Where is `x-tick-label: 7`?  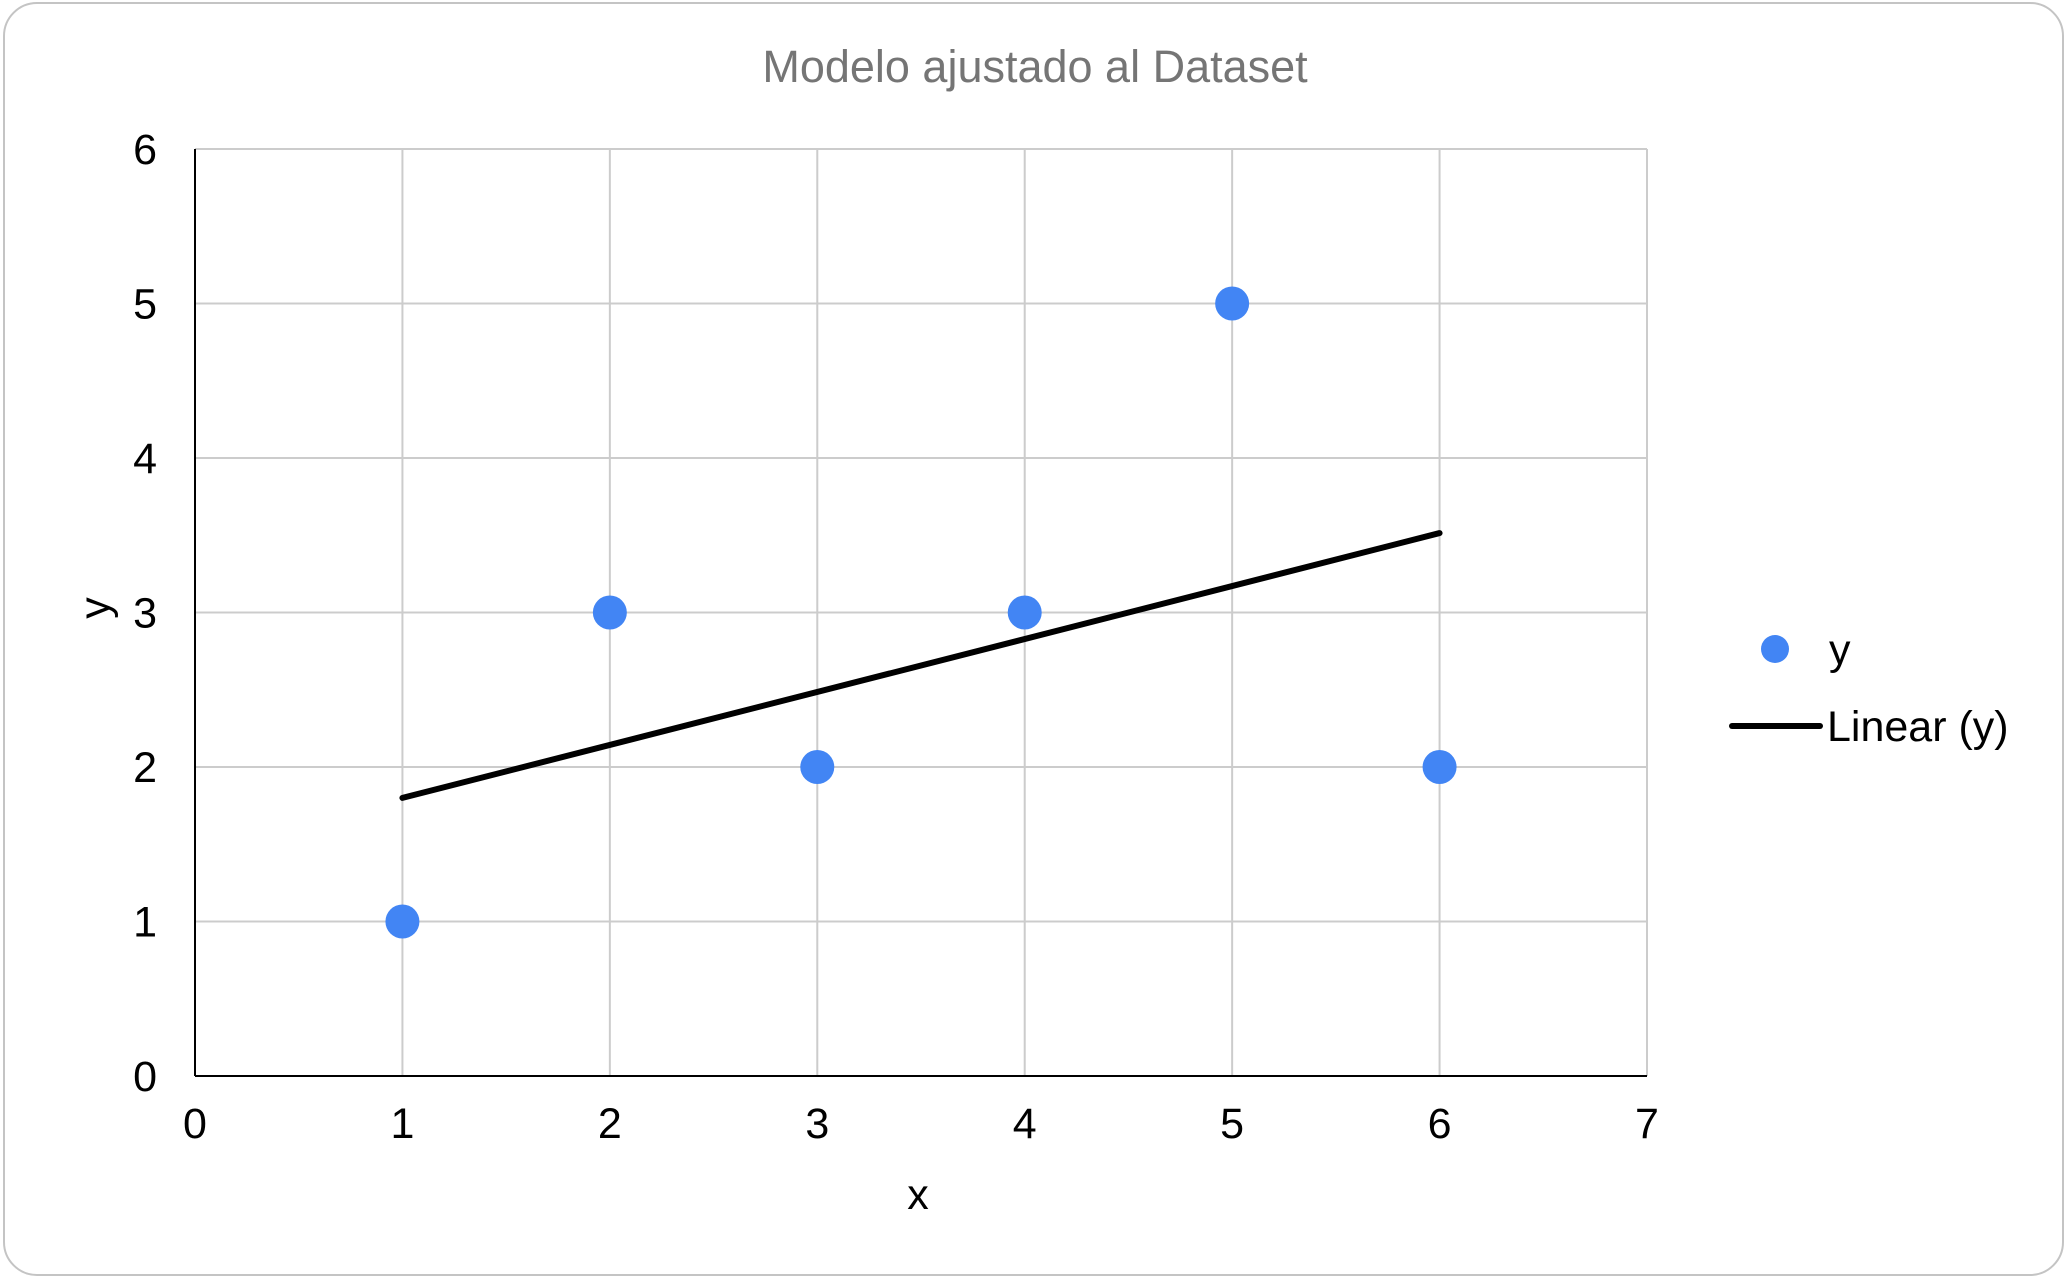
x-tick-label: 7 is located at coordinates (1647, 1124).